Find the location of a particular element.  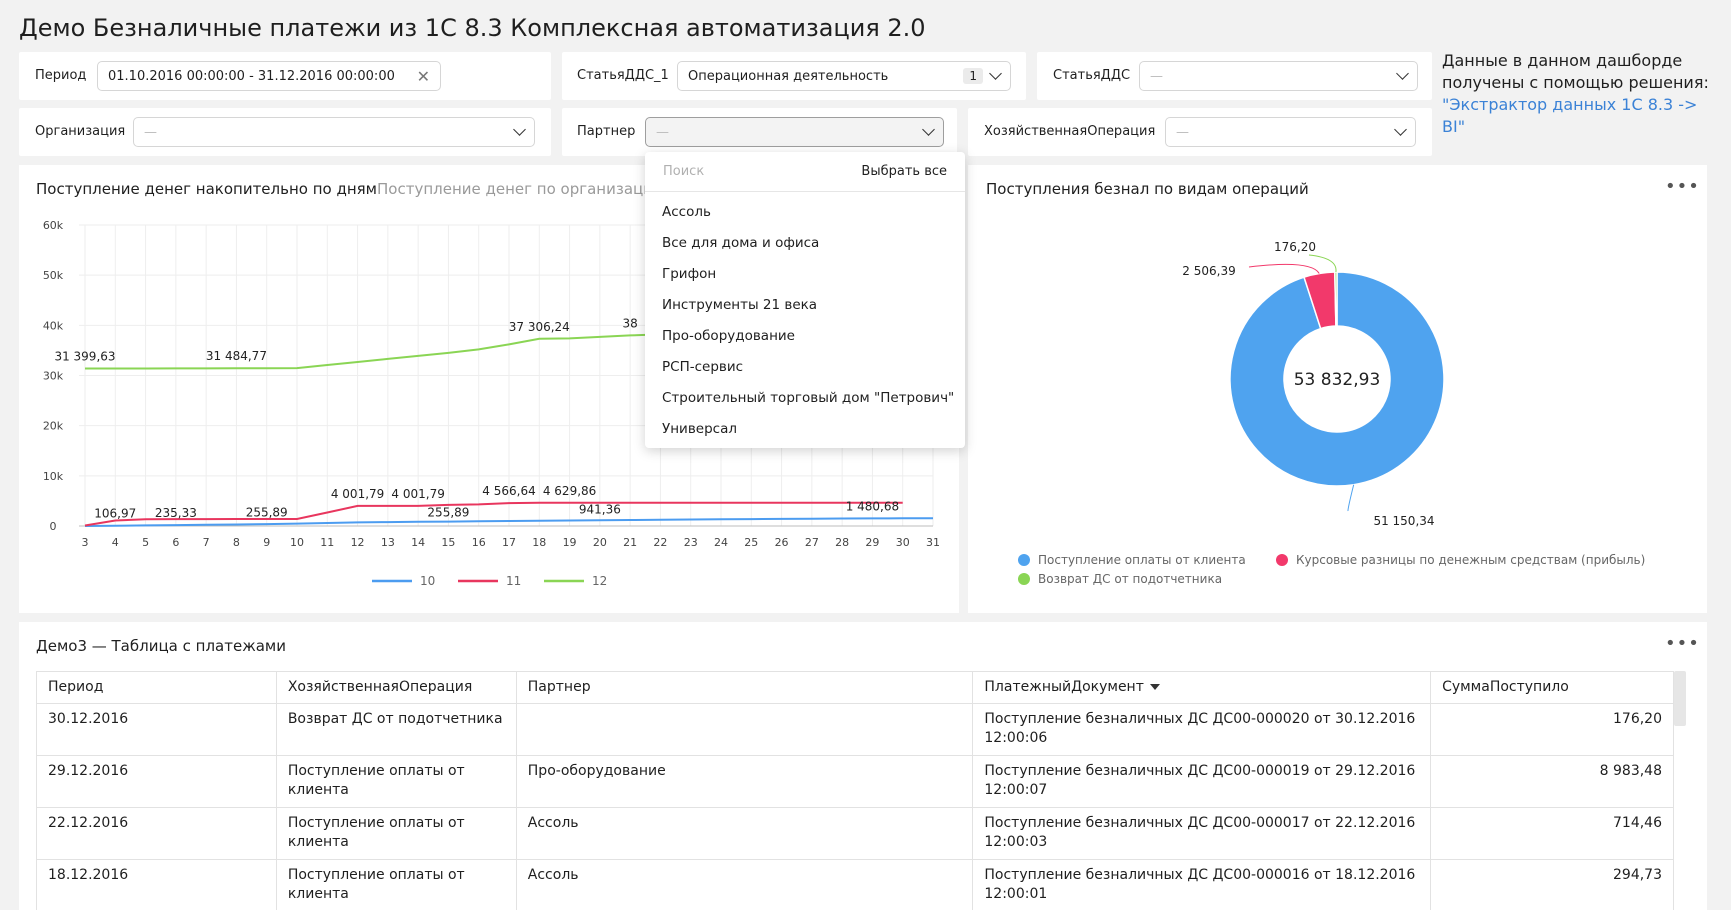

x-tick-label: 13 is located at coordinates (388, 542).